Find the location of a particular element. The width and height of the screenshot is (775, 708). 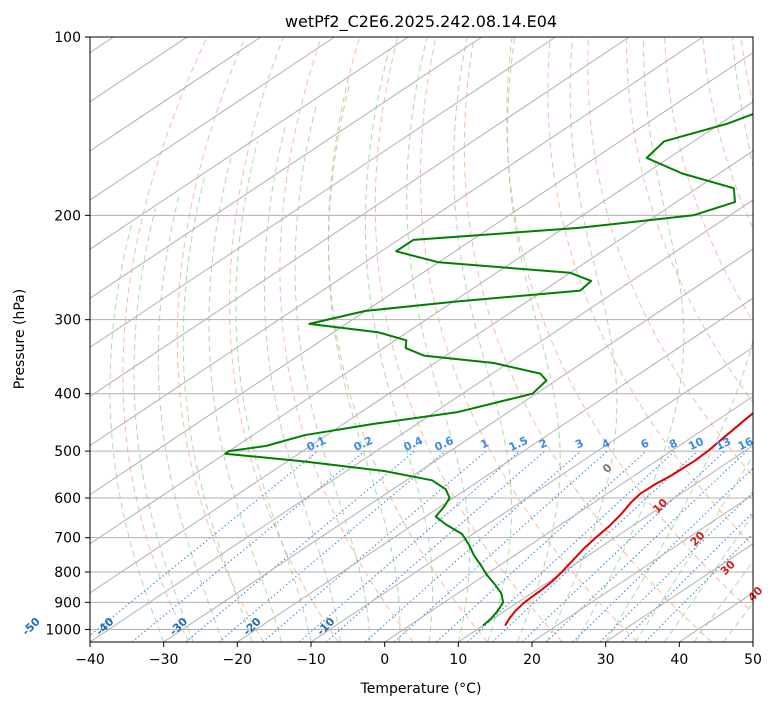

y-tick-label: 600 is located at coordinates (67, 499).